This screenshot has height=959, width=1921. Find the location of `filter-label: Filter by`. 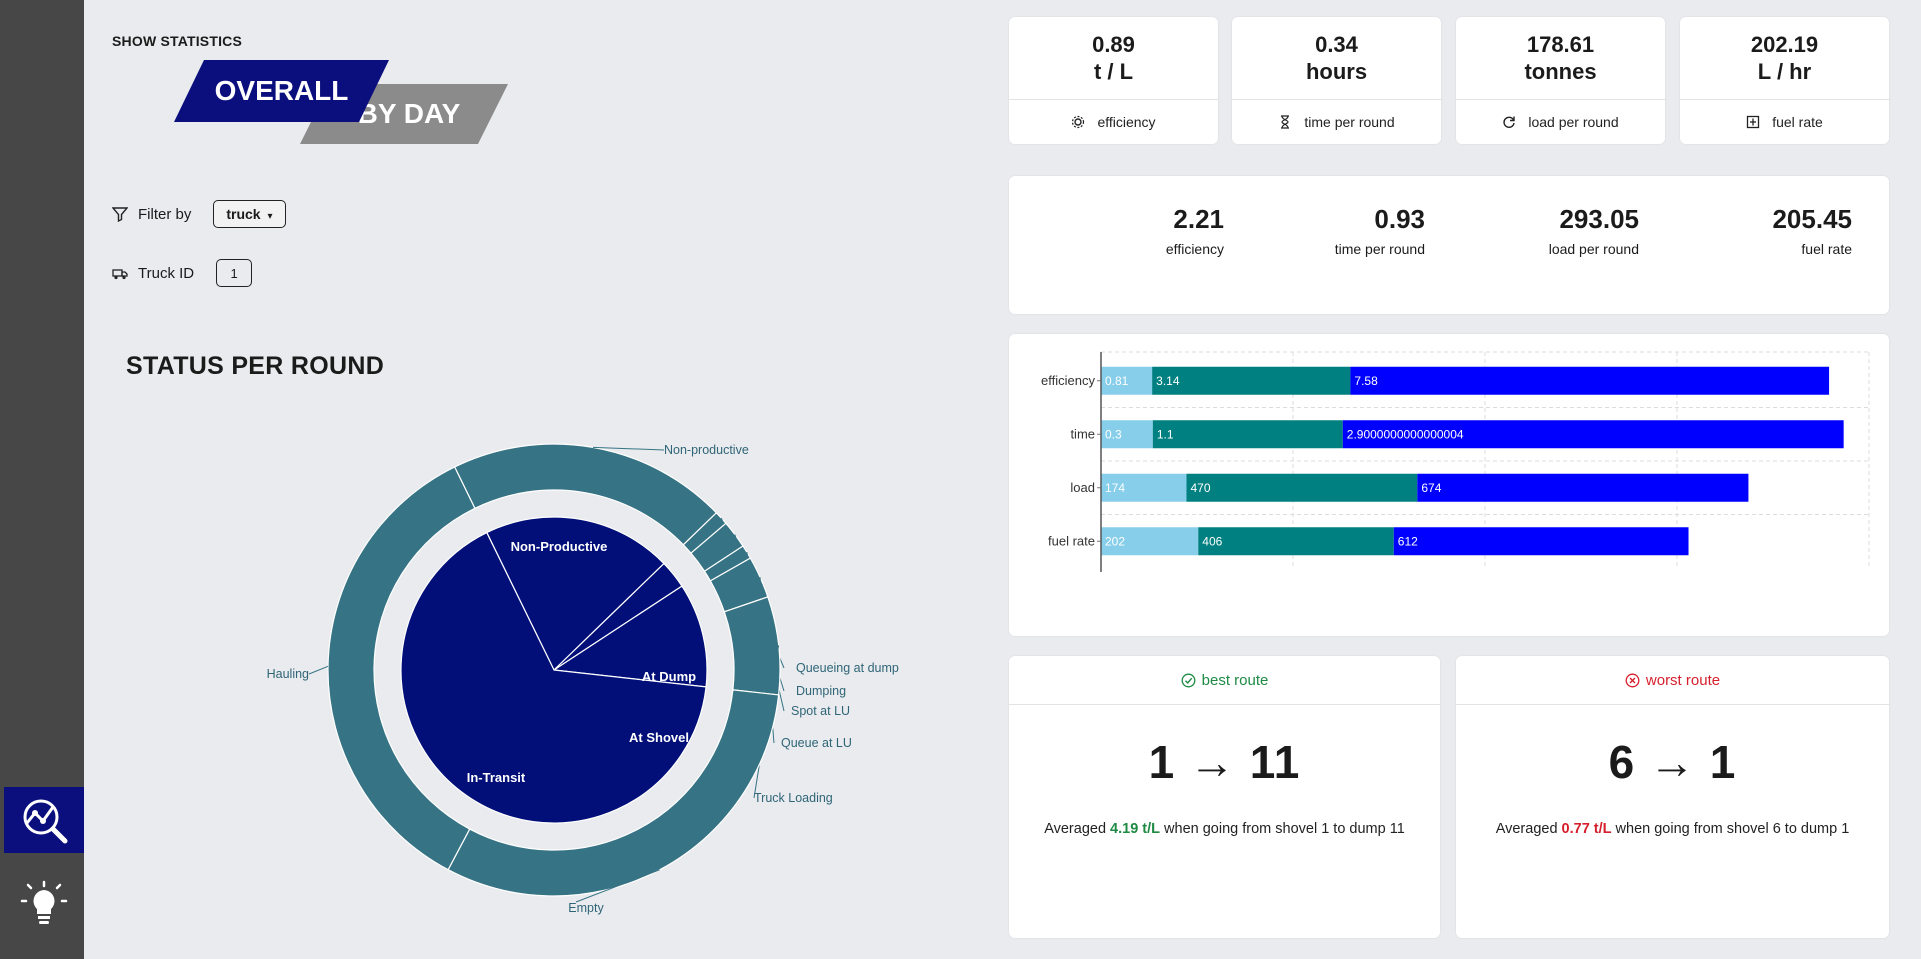

filter-label: Filter by is located at coordinates (165, 214).